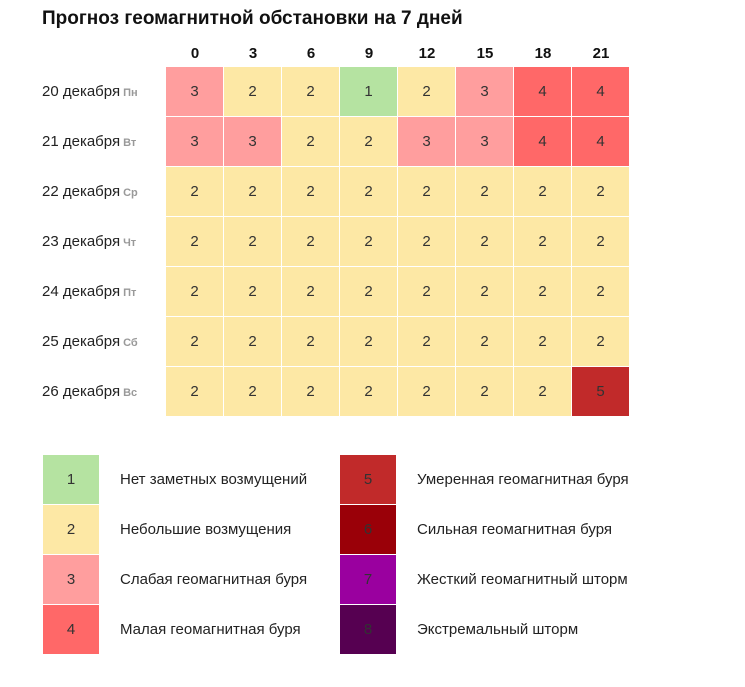  What do you see at coordinates (195, 53) in the screenshot?
I see `hour-label: 0` at bounding box center [195, 53].